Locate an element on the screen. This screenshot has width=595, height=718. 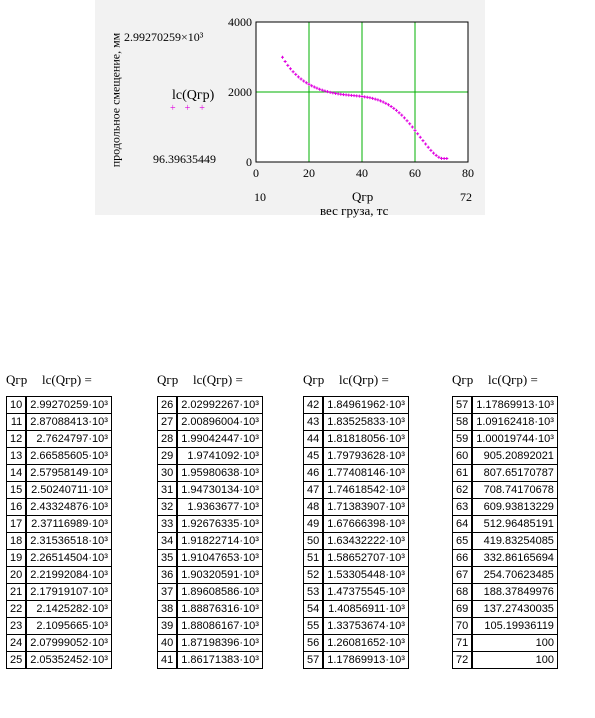
value-cell: 1.88086167·10³ is located at coordinates (220, 626).